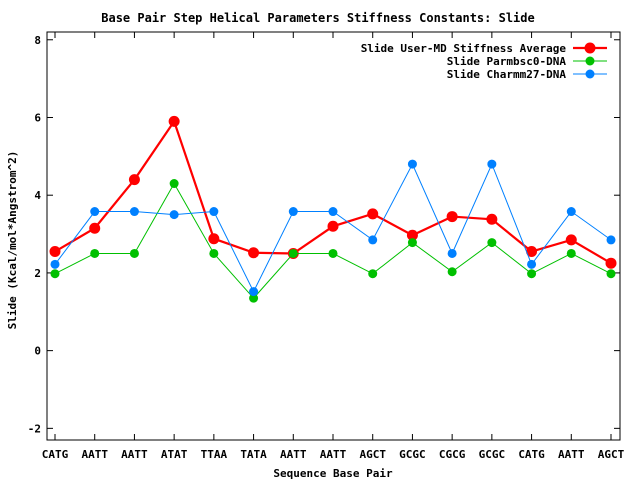  What do you see at coordinates (37, 195) in the screenshot?
I see `y-tick-label: 4` at bounding box center [37, 195].